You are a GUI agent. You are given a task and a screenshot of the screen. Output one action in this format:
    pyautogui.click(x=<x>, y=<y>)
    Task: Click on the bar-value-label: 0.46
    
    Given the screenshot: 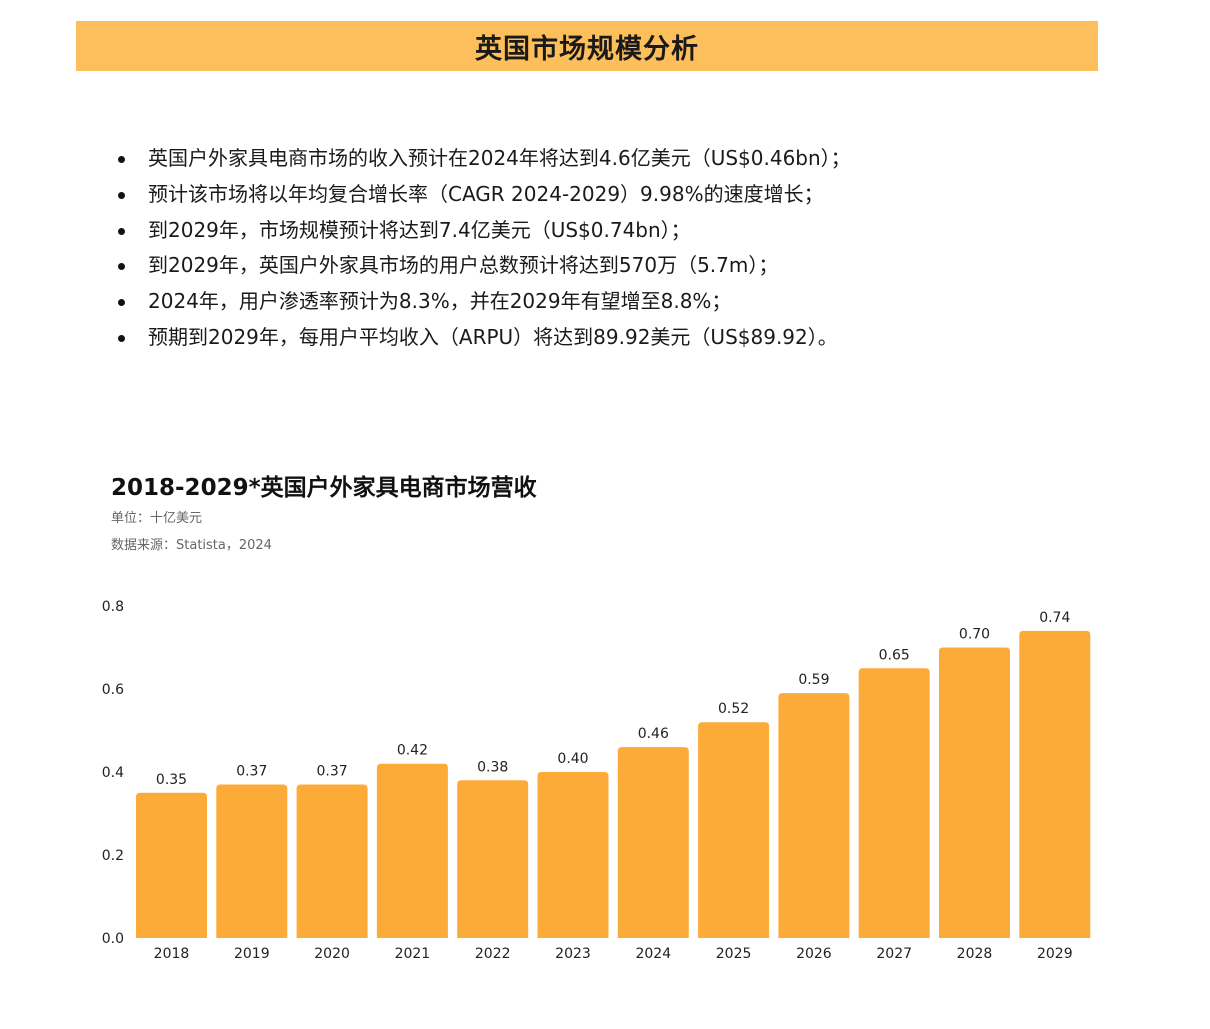 What is the action you would take?
    pyautogui.click(x=653, y=734)
    